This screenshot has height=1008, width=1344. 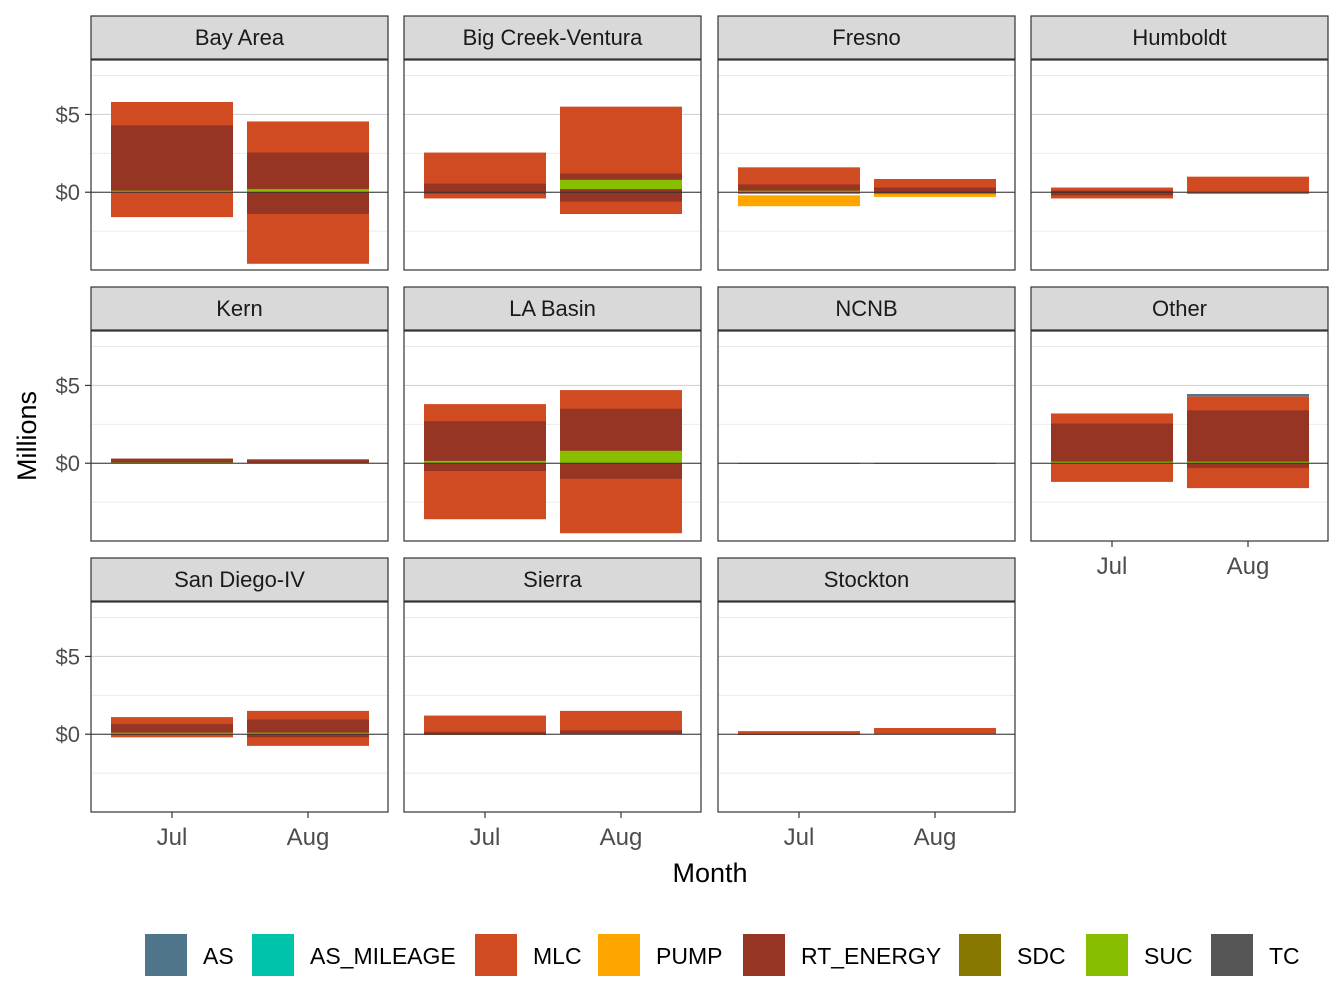 What do you see at coordinates (166, 955) in the screenshot?
I see `legend-swatch-as` at bounding box center [166, 955].